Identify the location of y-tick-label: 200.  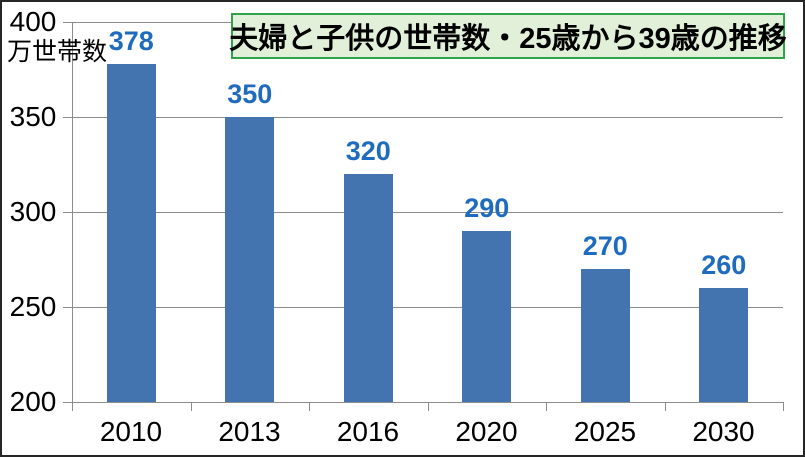
(33, 401).